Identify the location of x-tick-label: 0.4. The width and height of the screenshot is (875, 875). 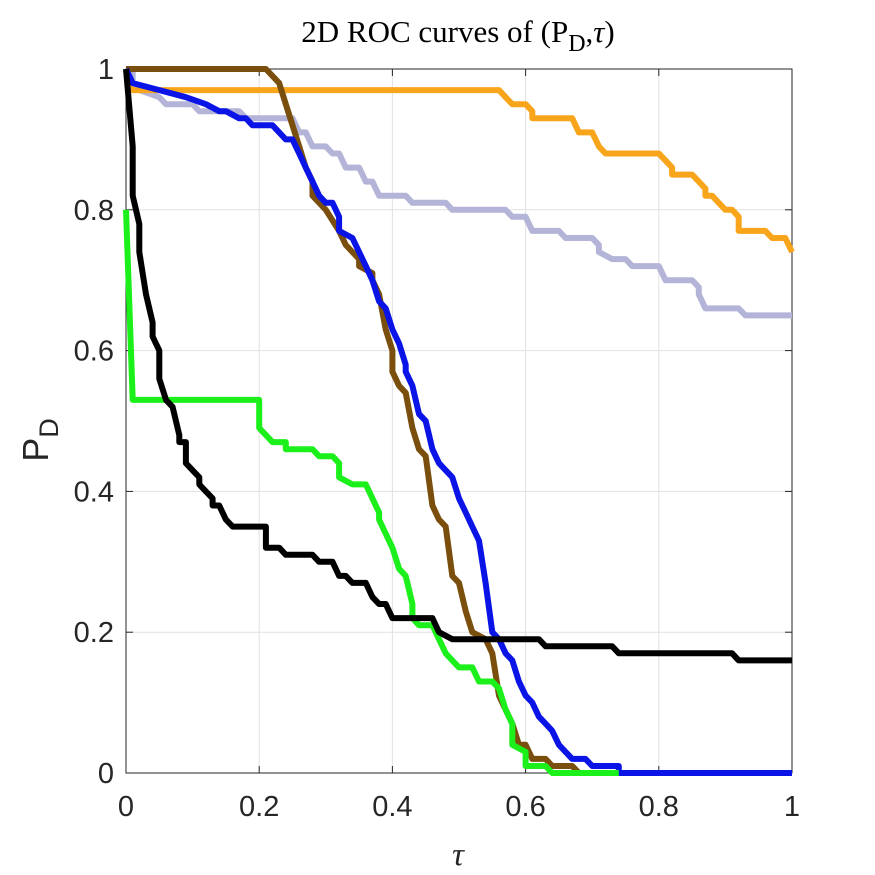
(392, 807).